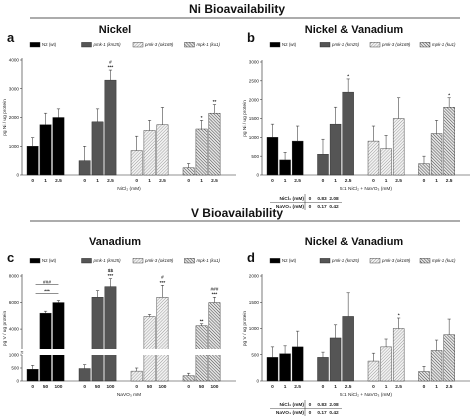 The height and width of the screenshot is (419, 474). What do you see at coordinates (310, 413) in the screenshot?
I see `conc-value: 0` at bounding box center [310, 413].